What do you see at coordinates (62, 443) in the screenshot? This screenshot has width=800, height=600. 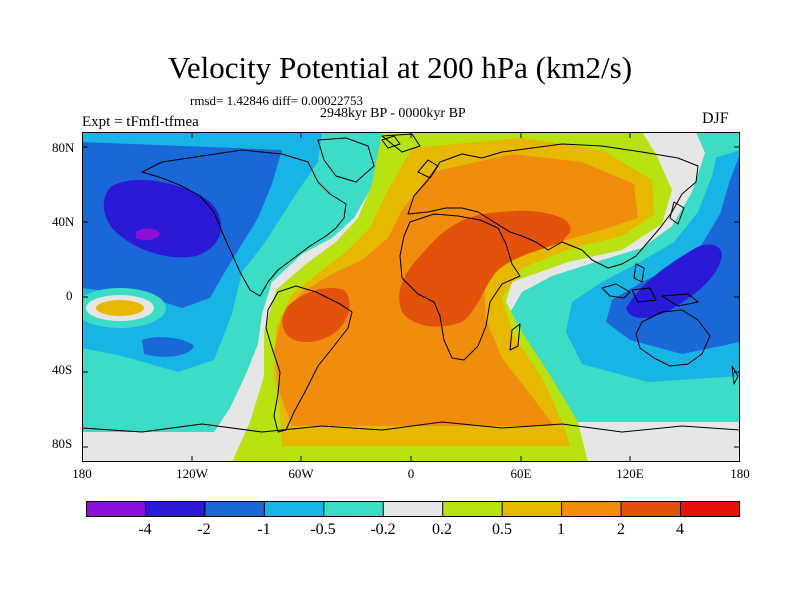 I see `lat-label-80s: 80S` at bounding box center [62, 443].